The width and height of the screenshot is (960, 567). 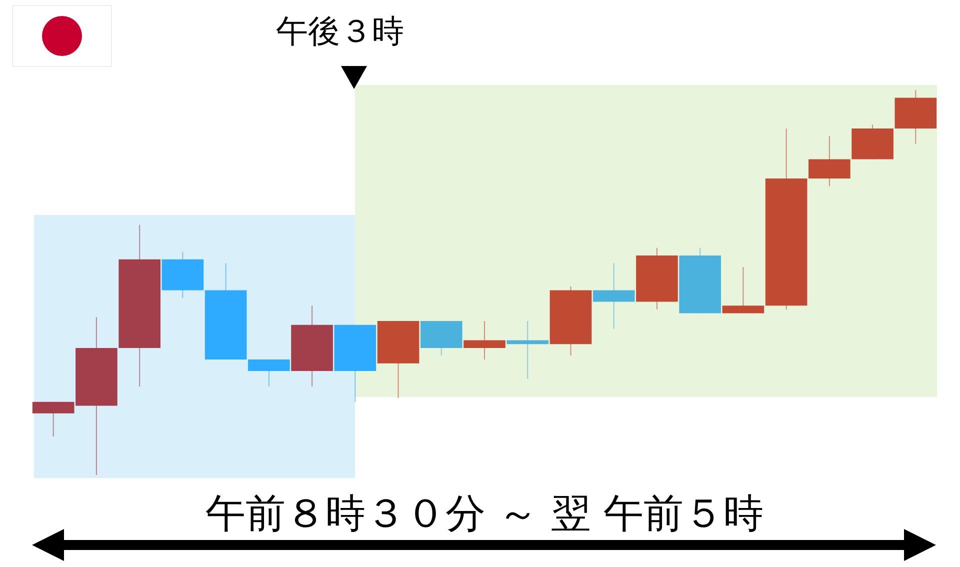 I want to click on text: 午前８時３０分 ～ 翌 午前５時, so click(x=484, y=514).